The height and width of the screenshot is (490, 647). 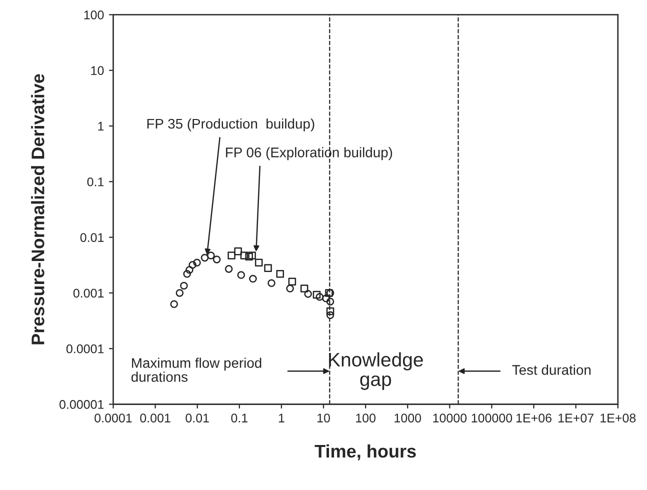 What do you see at coordinates (155, 418) in the screenshot?
I see `x-tick-label: 0.001` at bounding box center [155, 418].